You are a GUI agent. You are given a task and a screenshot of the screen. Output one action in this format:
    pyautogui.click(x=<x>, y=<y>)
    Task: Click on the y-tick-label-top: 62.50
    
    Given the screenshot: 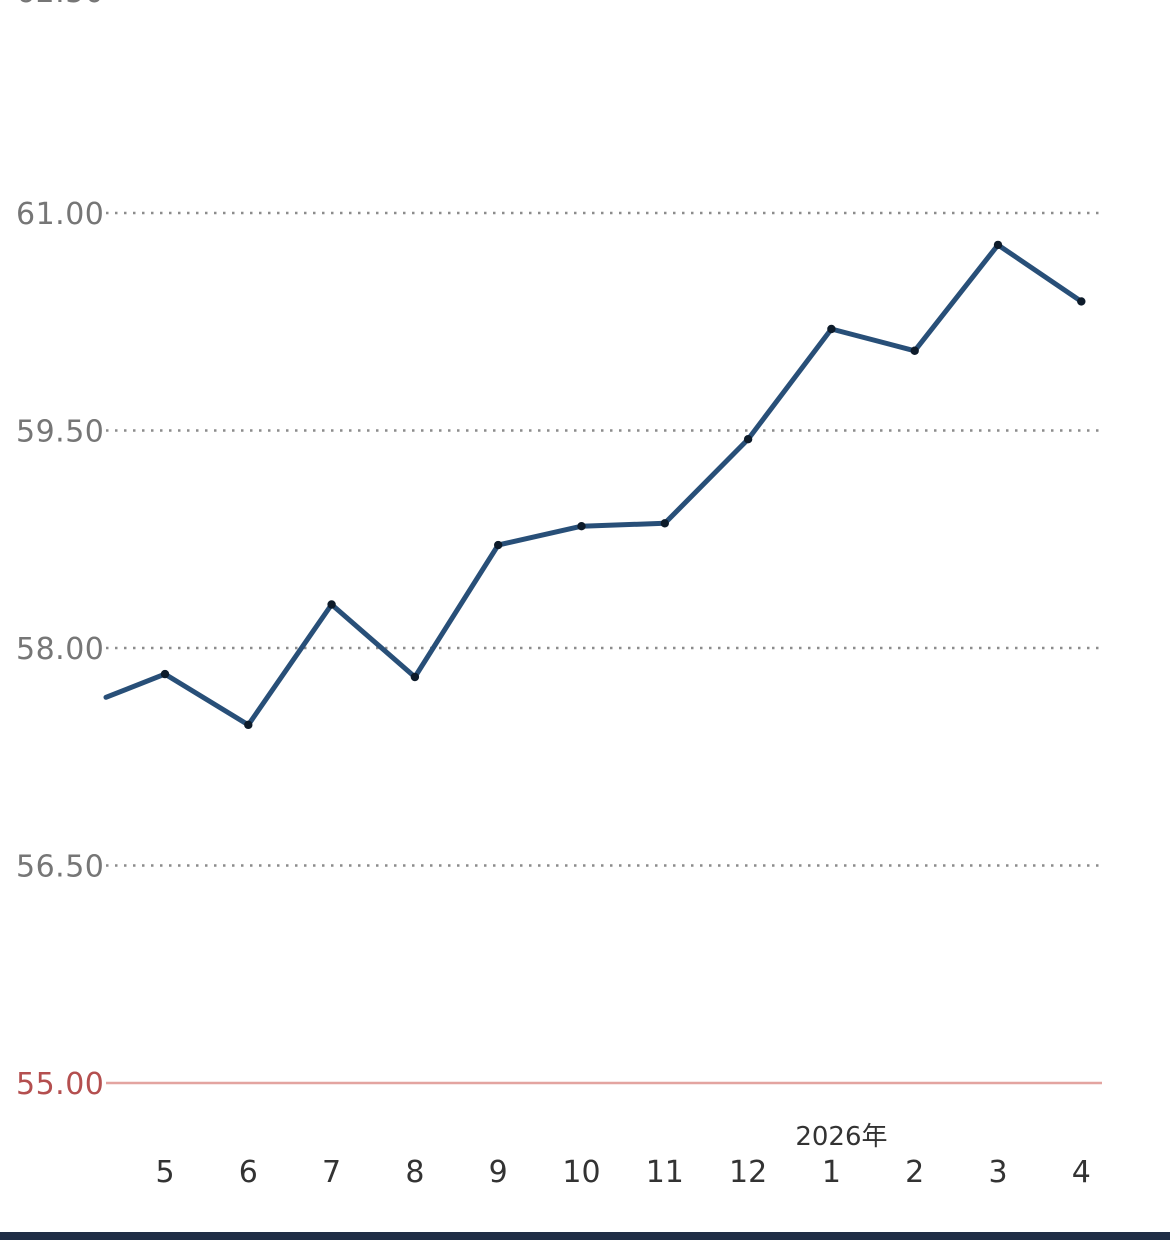 What is the action you would take?
    pyautogui.click(x=60, y=5)
    